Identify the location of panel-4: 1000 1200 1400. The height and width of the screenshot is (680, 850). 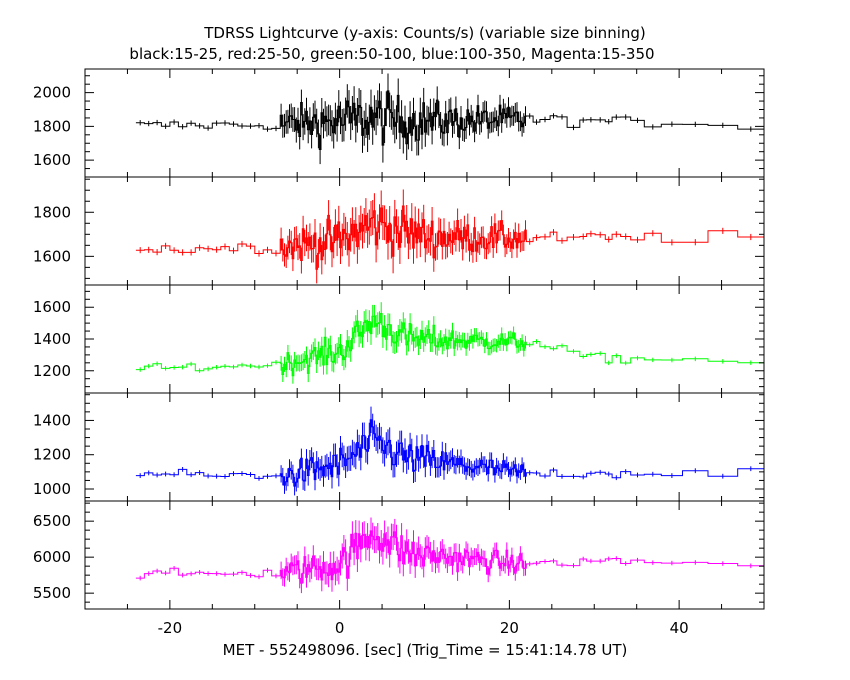
(399, 447).